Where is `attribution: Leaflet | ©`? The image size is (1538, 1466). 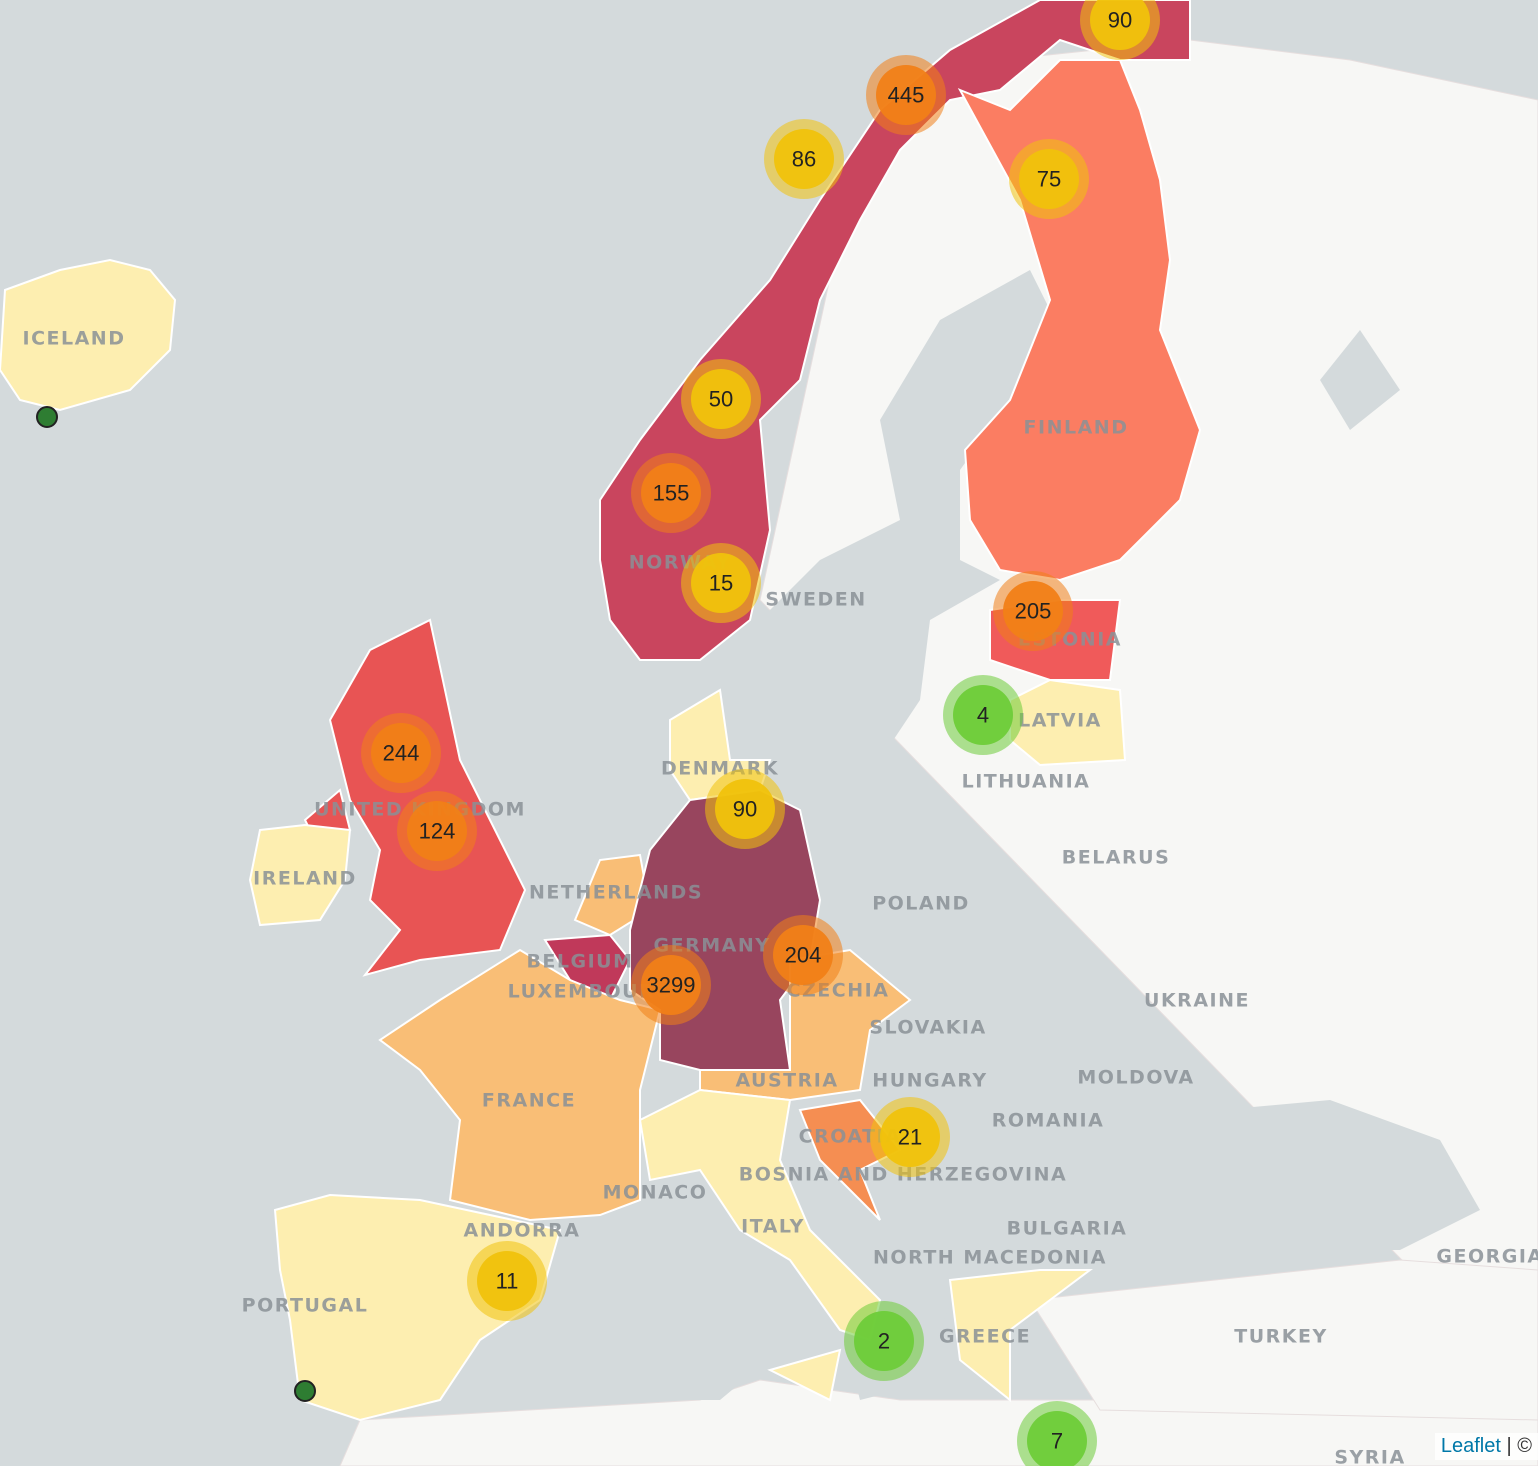 attribution: Leaflet | © is located at coordinates (1486, 1446).